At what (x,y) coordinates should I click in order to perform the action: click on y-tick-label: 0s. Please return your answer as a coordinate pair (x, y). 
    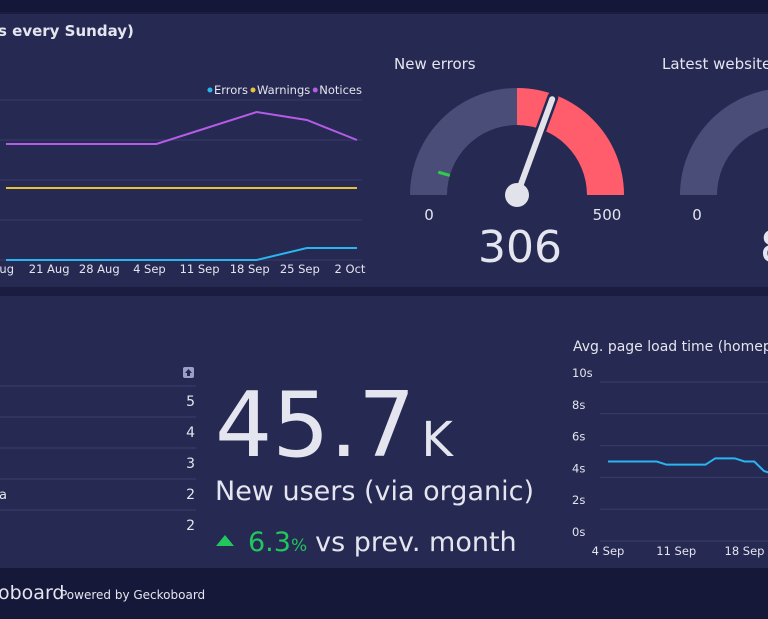
    Looking at the image, I should click on (578, 532).